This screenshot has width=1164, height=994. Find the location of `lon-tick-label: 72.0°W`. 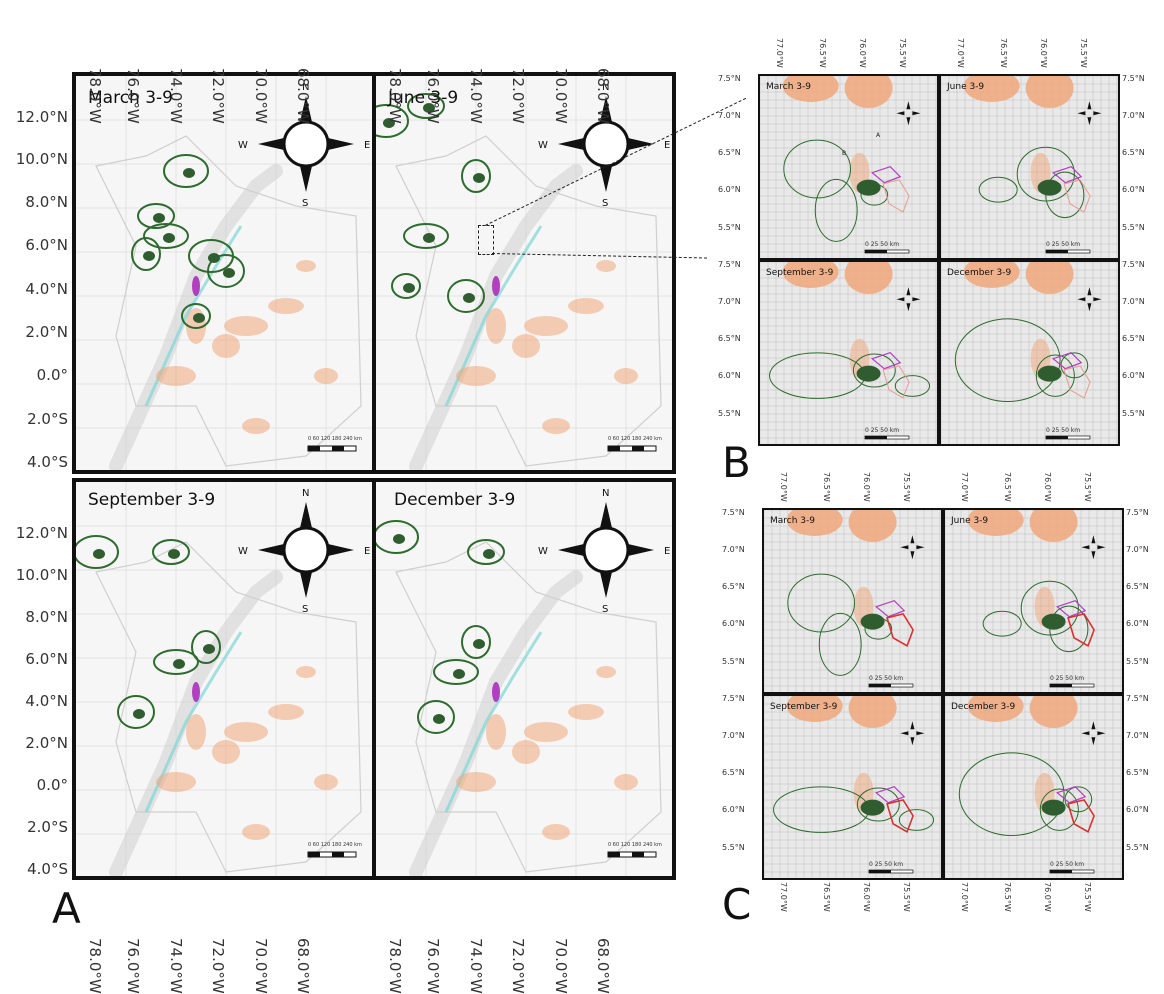

lon-tick-label: 72.0°W is located at coordinates (218, 966).